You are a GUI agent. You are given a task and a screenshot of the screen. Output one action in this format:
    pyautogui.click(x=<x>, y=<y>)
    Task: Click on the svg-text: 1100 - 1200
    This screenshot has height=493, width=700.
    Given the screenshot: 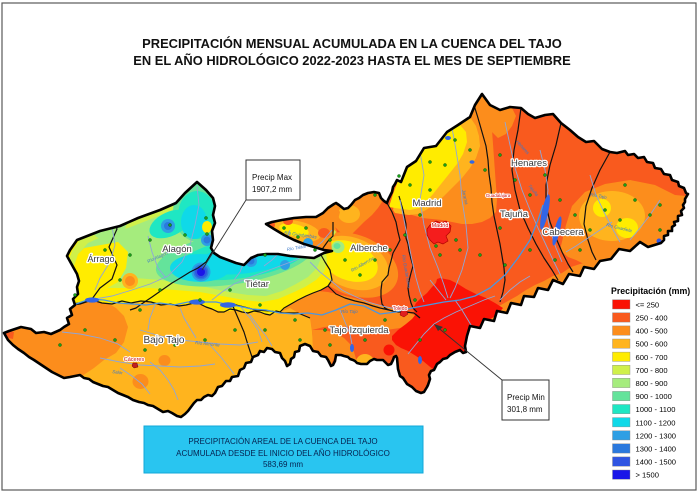 What is the action you would take?
    pyautogui.click(x=656, y=422)
    